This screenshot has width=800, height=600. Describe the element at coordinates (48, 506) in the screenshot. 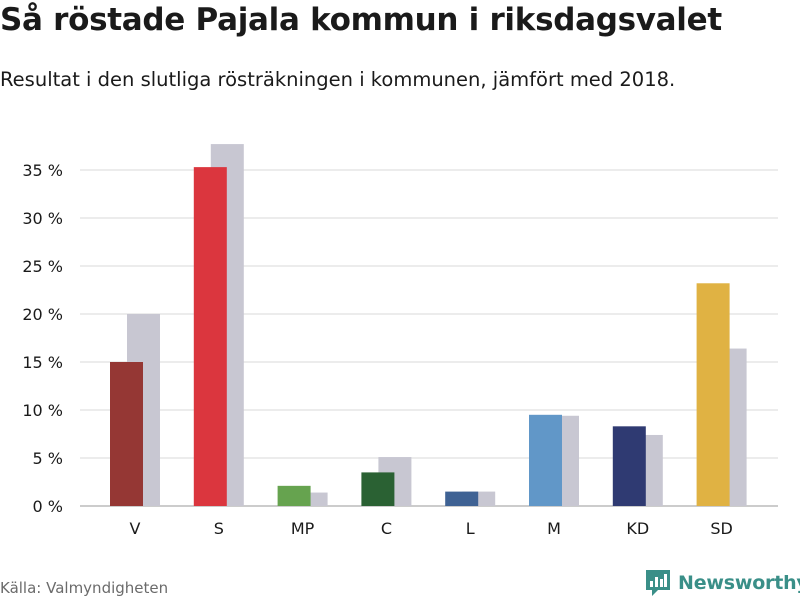

I see `y-tick-label: 0 %` at that location.